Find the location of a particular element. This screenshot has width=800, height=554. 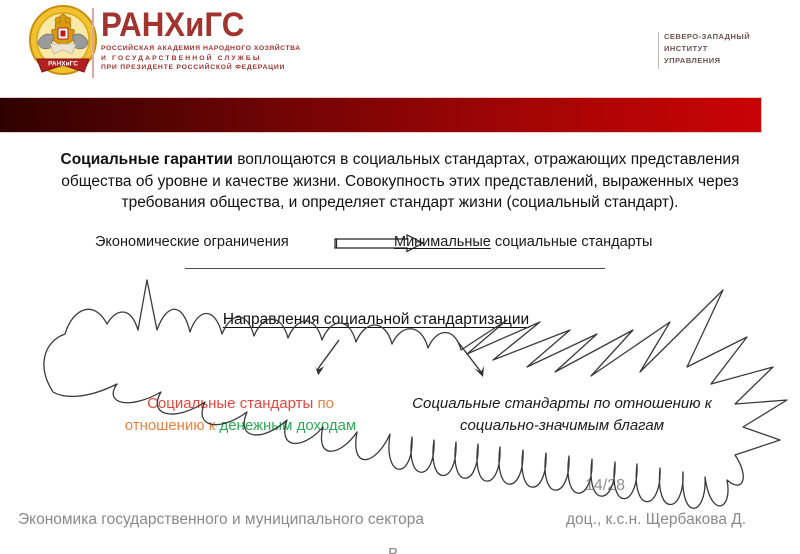

cloud-title: Направления социальной стандартизации is located at coordinates (376, 319).